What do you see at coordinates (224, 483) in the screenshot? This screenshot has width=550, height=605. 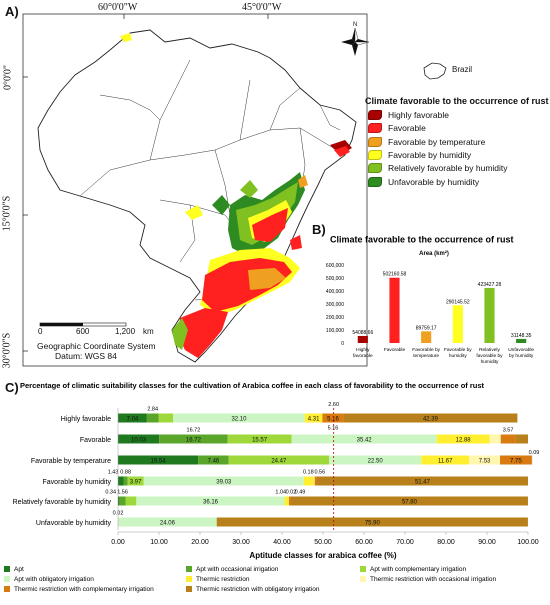 I see `chart-c-segment-label: 39.03` at bounding box center [224, 483].